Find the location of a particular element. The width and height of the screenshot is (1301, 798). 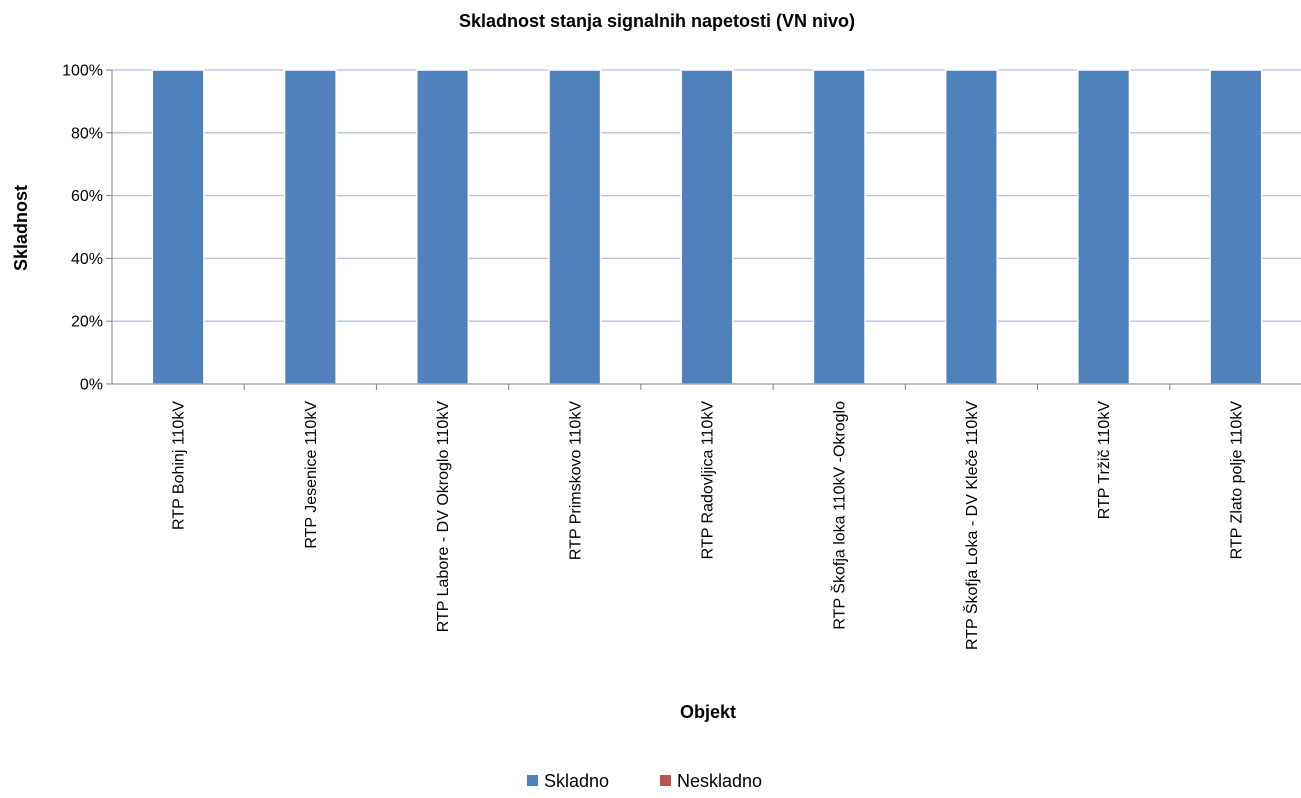

x-tick-label: RTP Labore - DV Okroglo 110kV is located at coordinates (443, 517).